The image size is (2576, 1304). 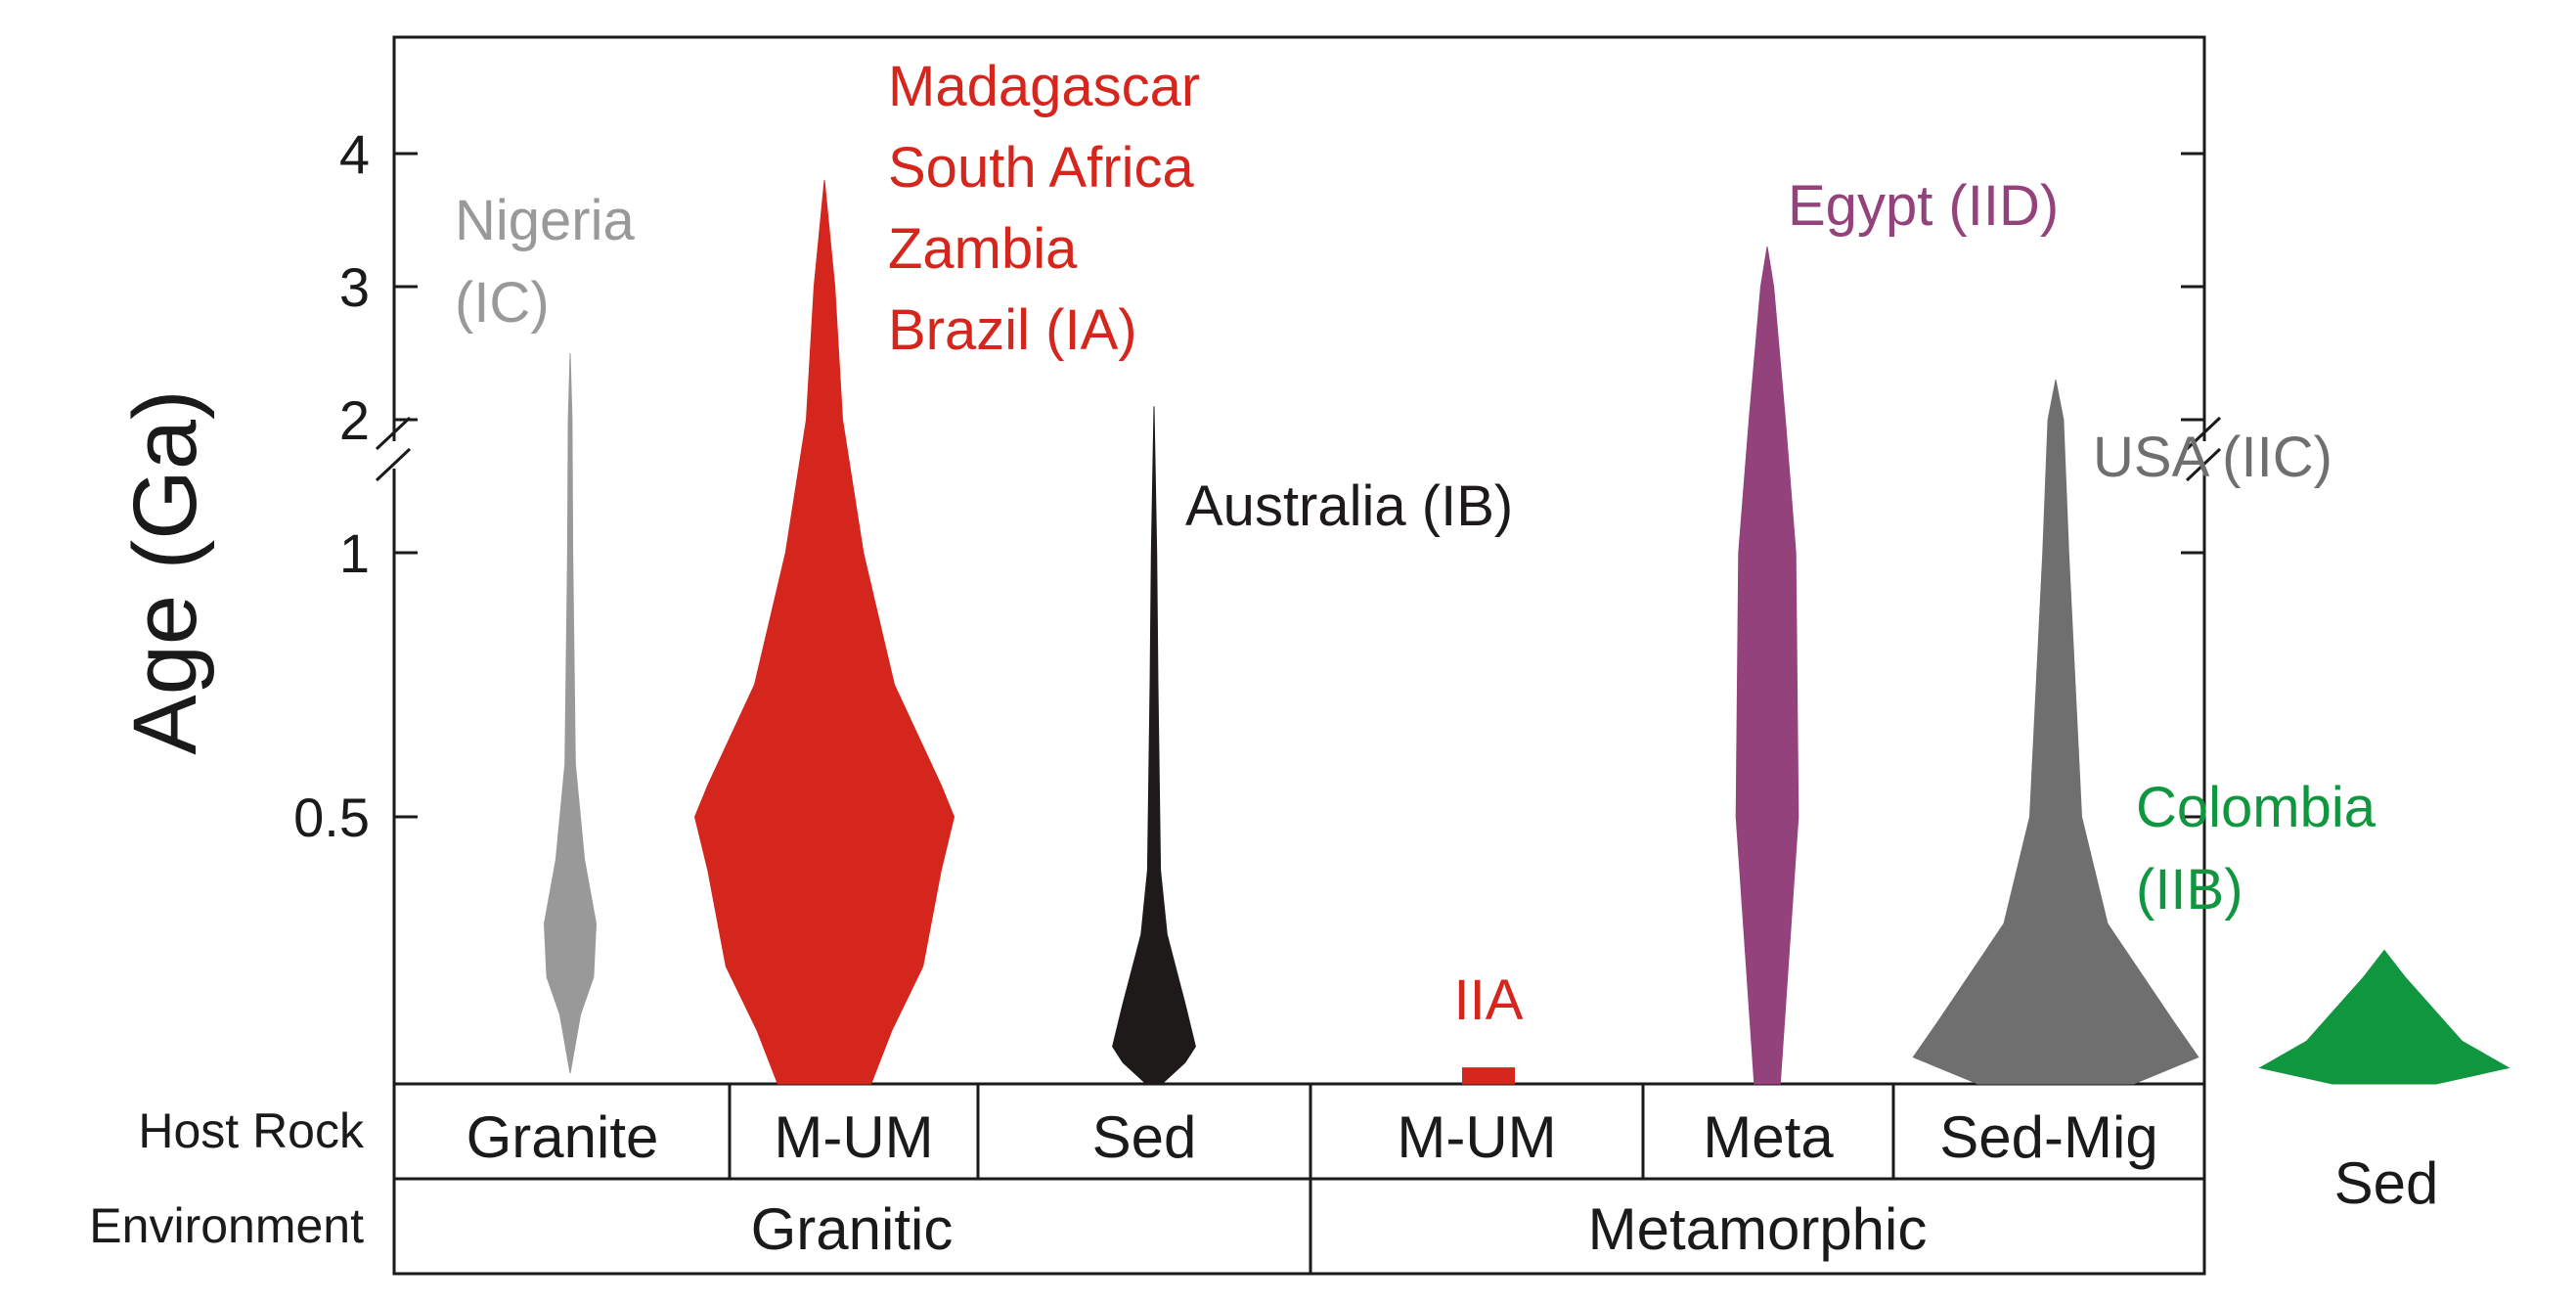 I want to click on series-label: (IC), so click(x=502, y=303).